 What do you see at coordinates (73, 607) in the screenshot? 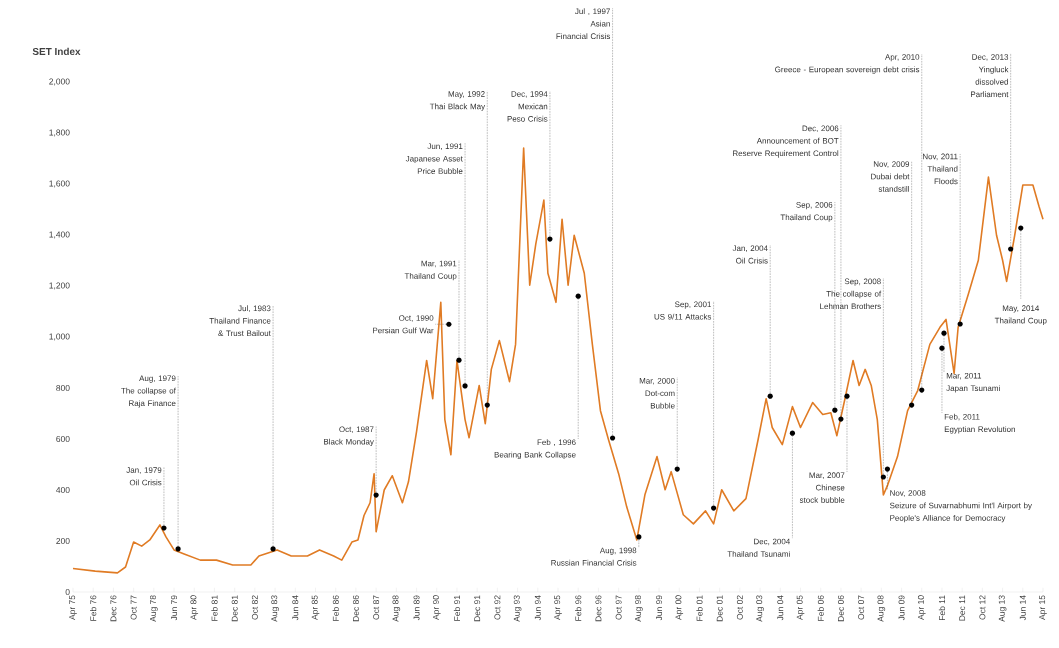
I see `x-tick-label: Apr 75` at bounding box center [73, 607].